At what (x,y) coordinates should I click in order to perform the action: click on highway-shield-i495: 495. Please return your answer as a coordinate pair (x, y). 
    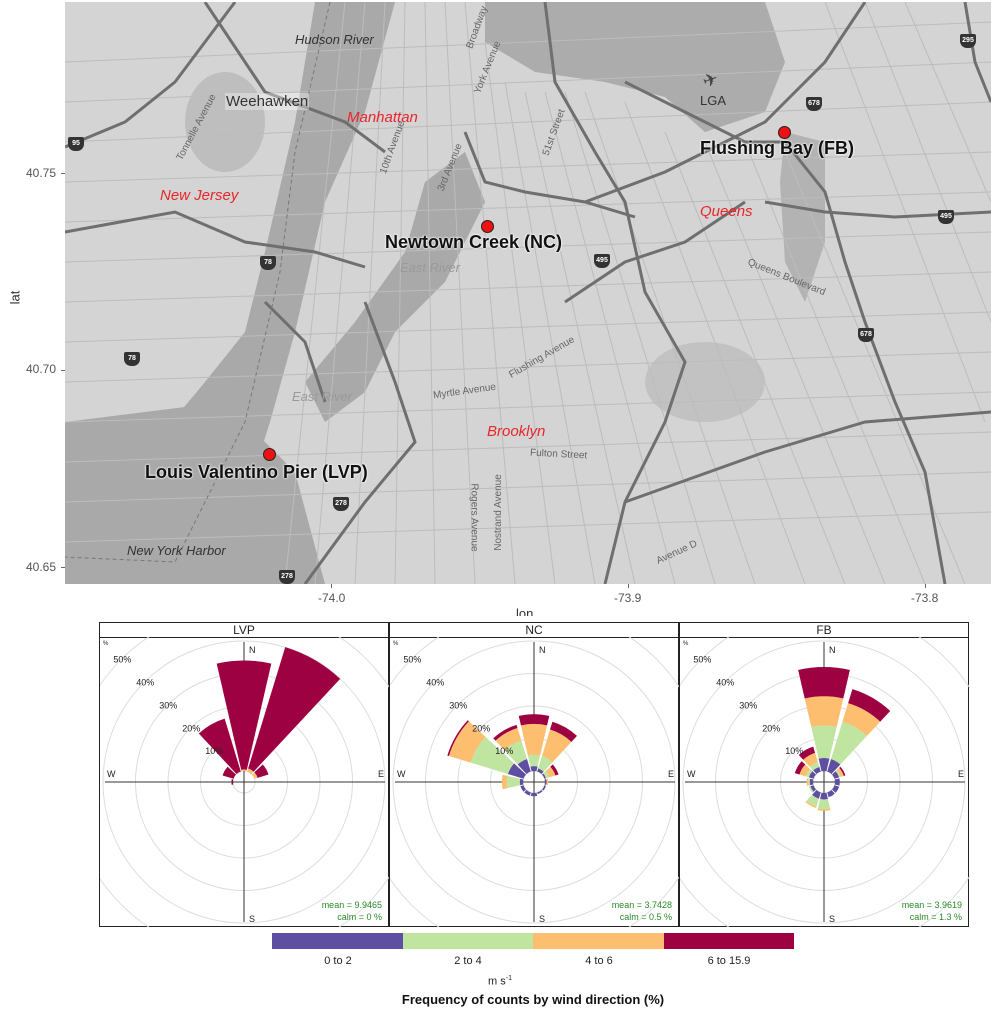
    Looking at the image, I should click on (602, 261).